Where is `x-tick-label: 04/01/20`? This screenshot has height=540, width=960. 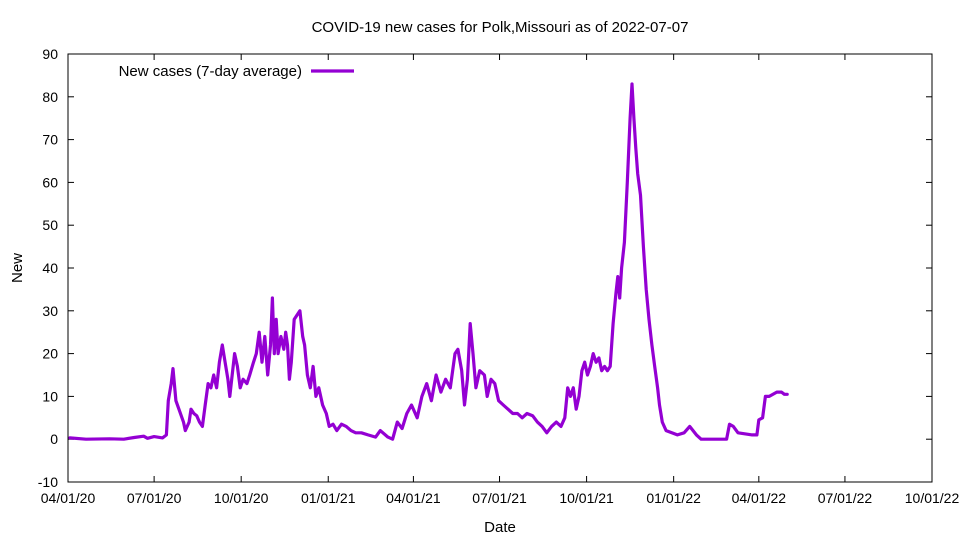 x-tick-label: 04/01/20 is located at coordinates (68, 498).